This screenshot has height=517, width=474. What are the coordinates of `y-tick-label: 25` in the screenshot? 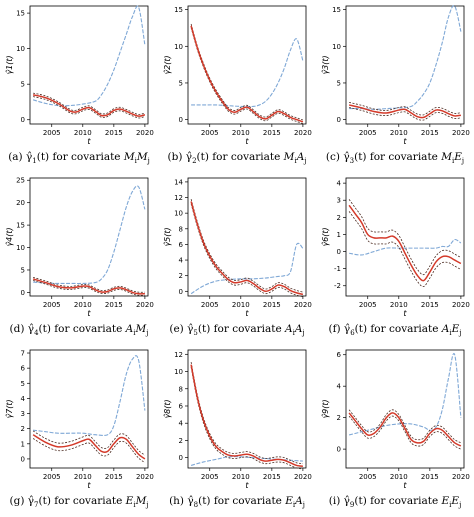 It's located at (20, 181).